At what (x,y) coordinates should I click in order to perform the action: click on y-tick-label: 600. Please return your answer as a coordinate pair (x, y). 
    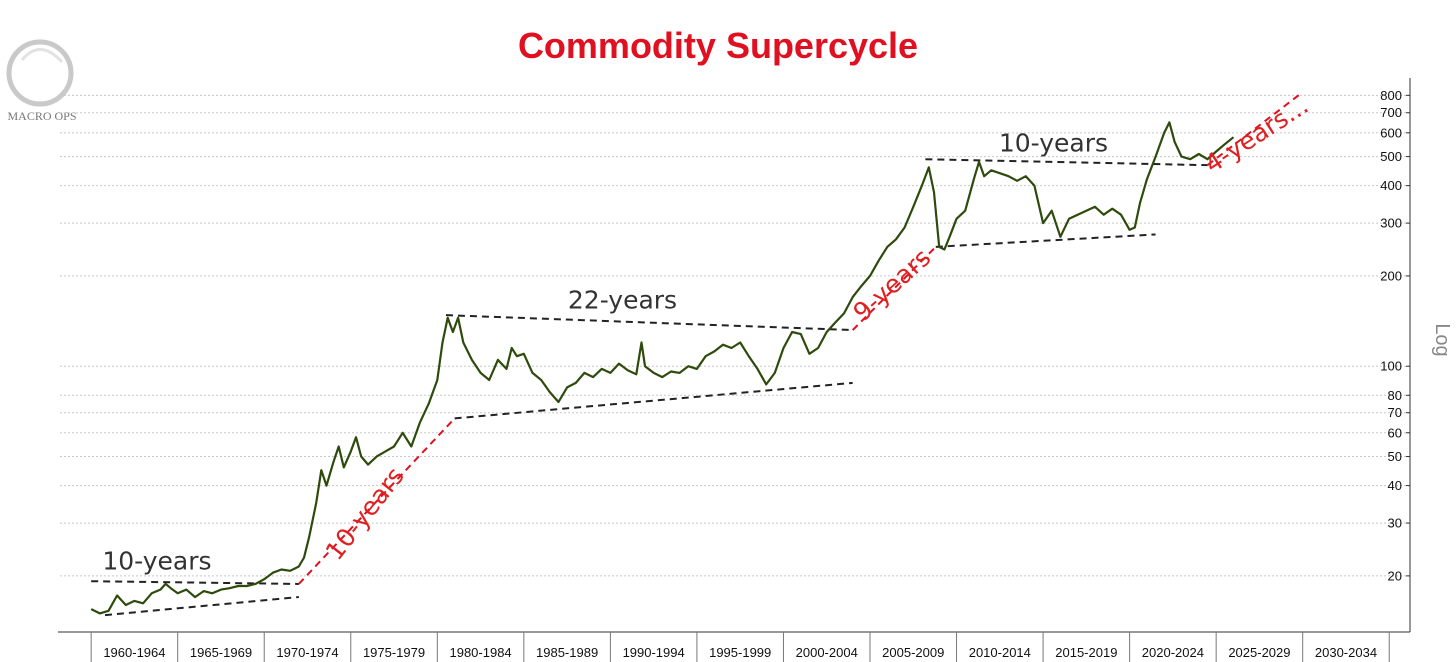
    Looking at the image, I should click on (1391, 132).